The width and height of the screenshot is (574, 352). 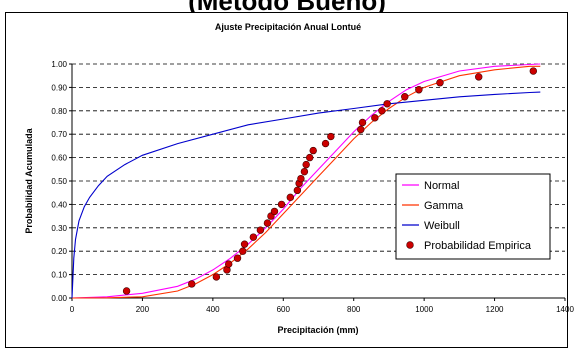 What do you see at coordinates (213, 309) in the screenshot?
I see `x-tick-label: 400` at bounding box center [213, 309].